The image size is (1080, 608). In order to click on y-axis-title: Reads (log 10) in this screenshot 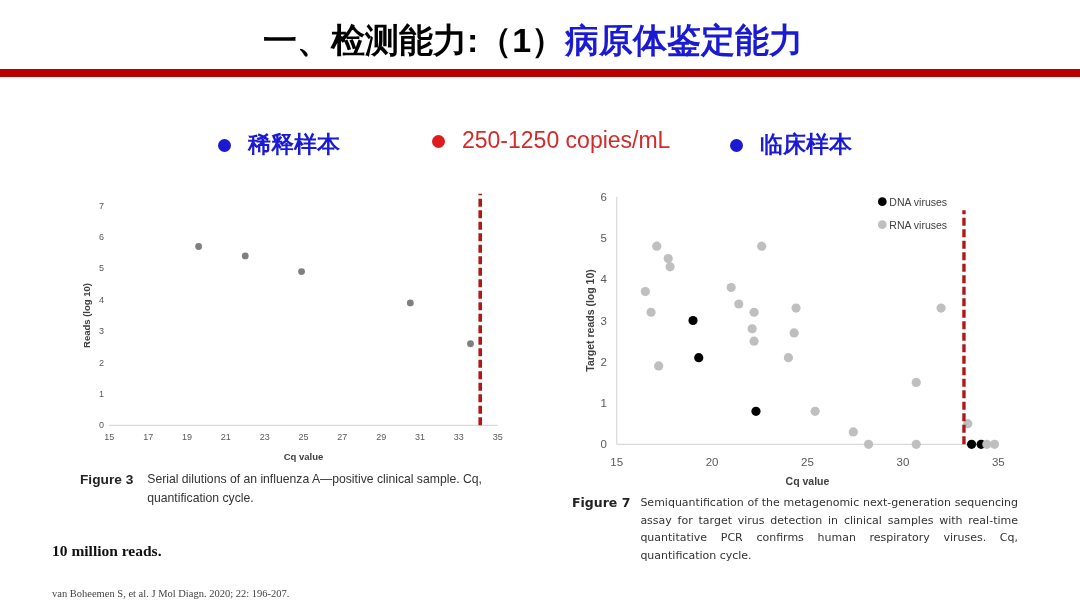, I will do `click(86, 315)`.